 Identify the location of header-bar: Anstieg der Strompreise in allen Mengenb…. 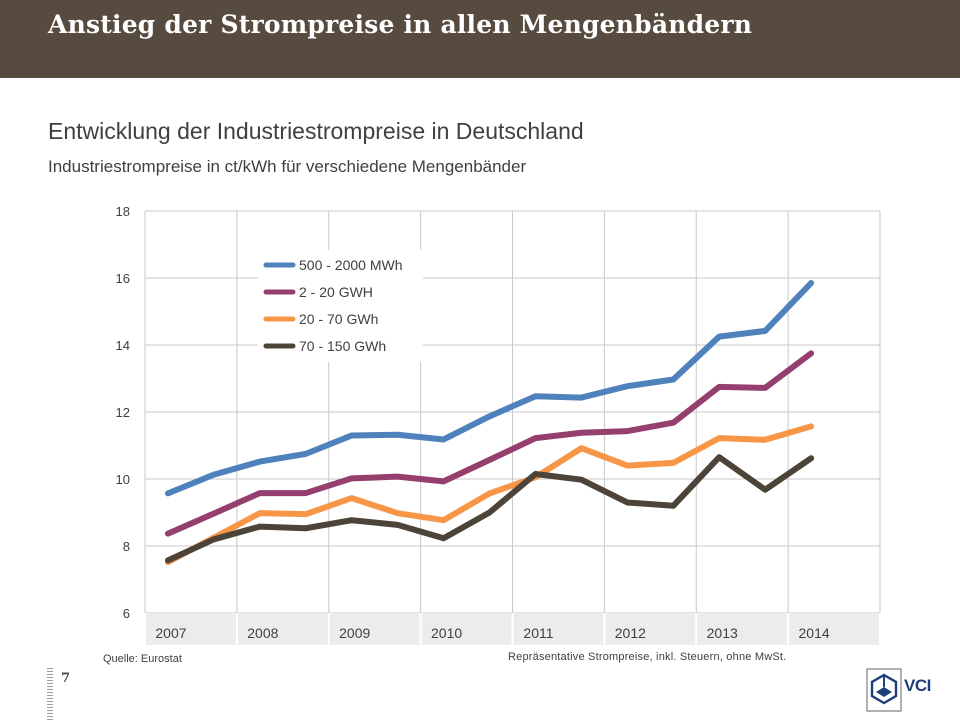
(480, 39).